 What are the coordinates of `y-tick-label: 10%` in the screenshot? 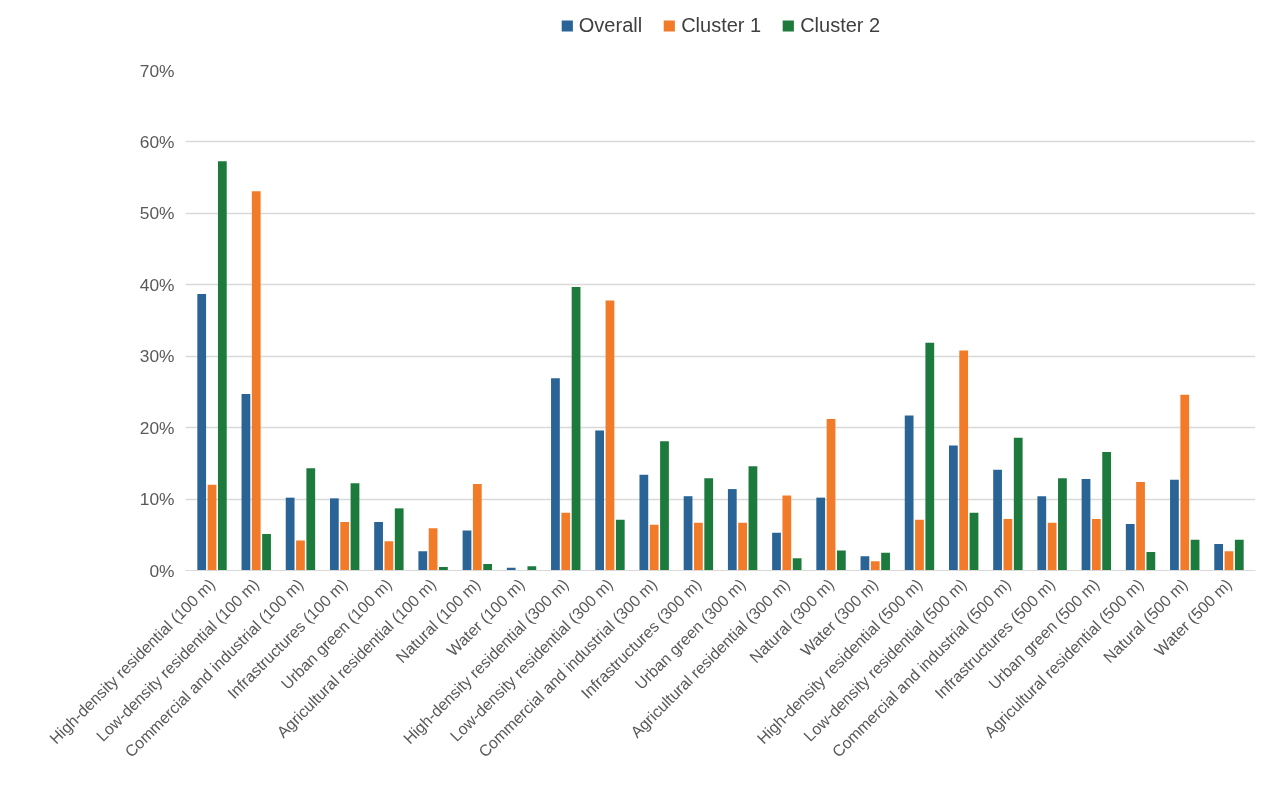 It's located at (157, 499).